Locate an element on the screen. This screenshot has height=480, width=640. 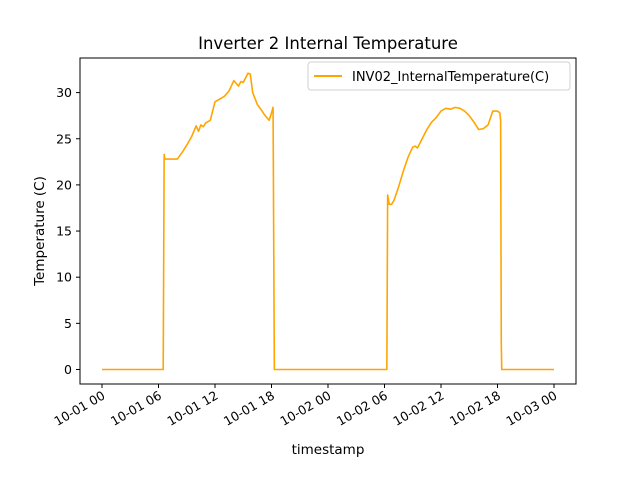
legend: INV02_InternalTemperature(C) is located at coordinates (439, 76).